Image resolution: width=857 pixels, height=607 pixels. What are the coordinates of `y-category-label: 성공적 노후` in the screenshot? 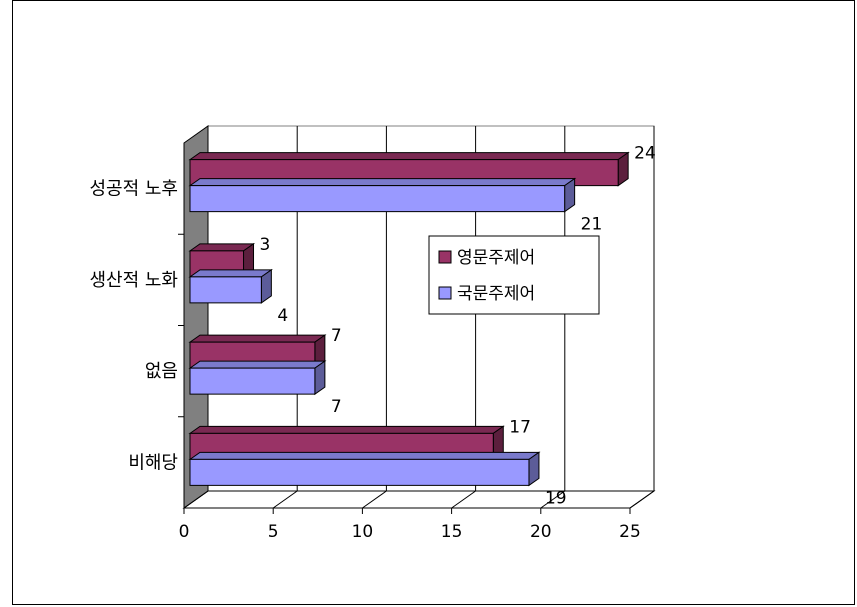 It's located at (133, 189).